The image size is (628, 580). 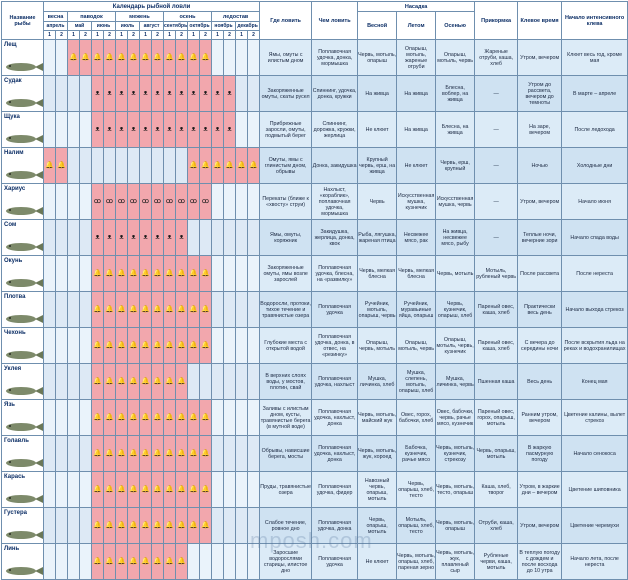 I want to click on cell-spring: На живца, so click(x=377, y=93).